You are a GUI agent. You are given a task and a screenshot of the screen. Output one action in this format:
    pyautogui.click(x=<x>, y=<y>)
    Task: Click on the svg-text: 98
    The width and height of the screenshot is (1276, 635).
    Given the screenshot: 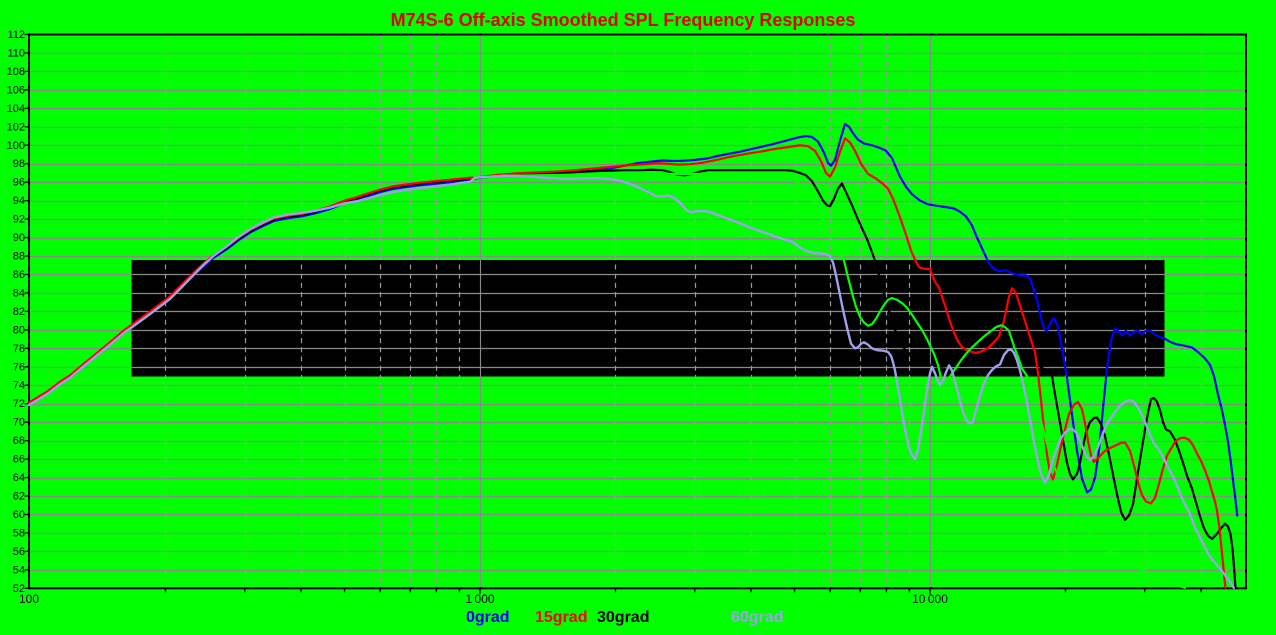 What is the action you would take?
    pyautogui.click(x=19, y=164)
    